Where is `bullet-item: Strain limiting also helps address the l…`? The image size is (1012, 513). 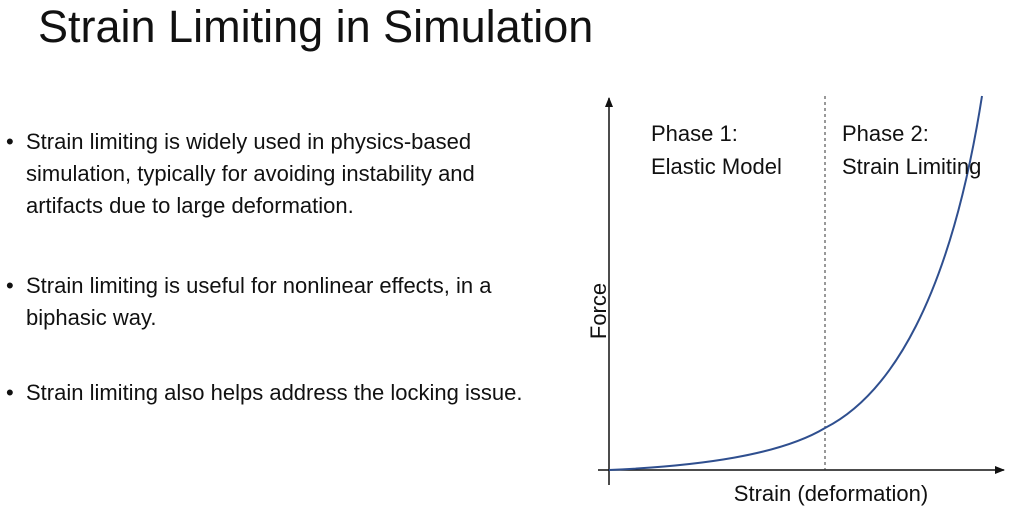
bullet-item: Strain limiting also helps address the l… is located at coordinates (276, 393).